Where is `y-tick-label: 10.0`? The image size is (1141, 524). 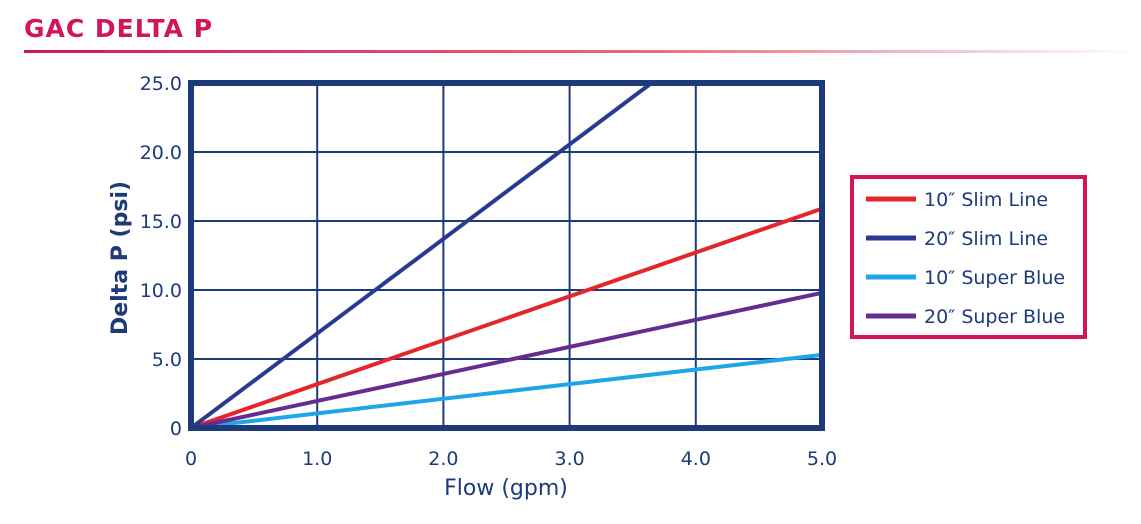
y-tick-label: 10.0 is located at coordinates (161, 291).